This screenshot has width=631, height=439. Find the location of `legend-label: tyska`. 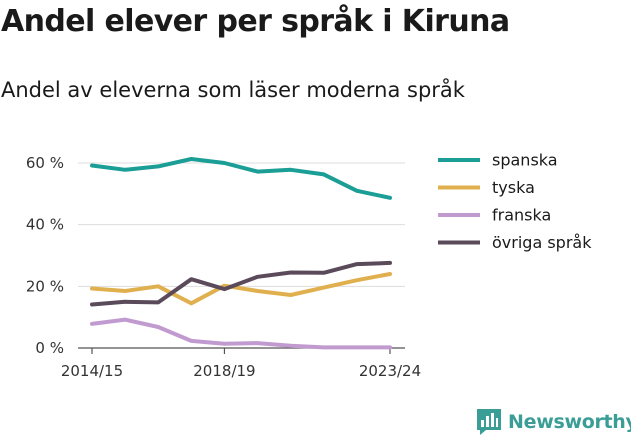

legend-label: tyska is located at coordinates (513, 187).